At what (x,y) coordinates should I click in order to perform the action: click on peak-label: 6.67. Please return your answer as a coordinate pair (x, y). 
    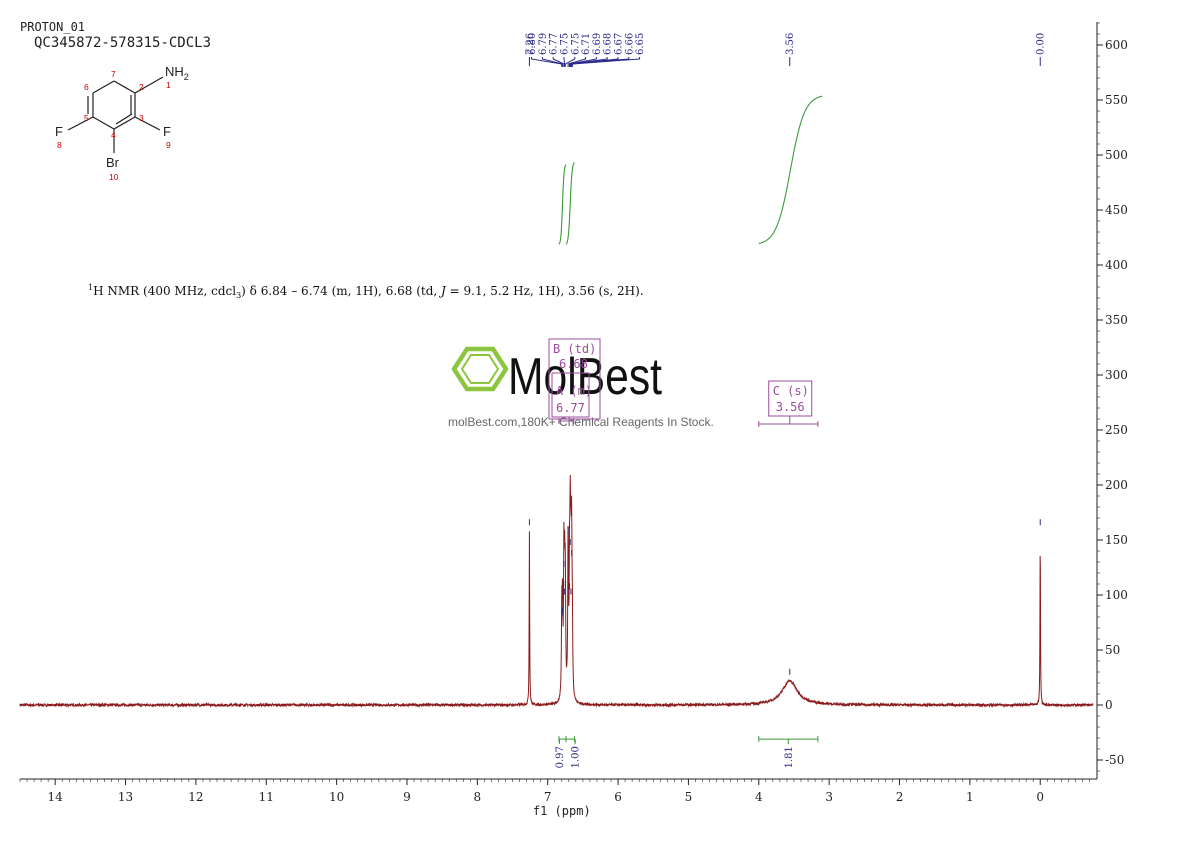
    Looking at the image, I should click on (618, 44).